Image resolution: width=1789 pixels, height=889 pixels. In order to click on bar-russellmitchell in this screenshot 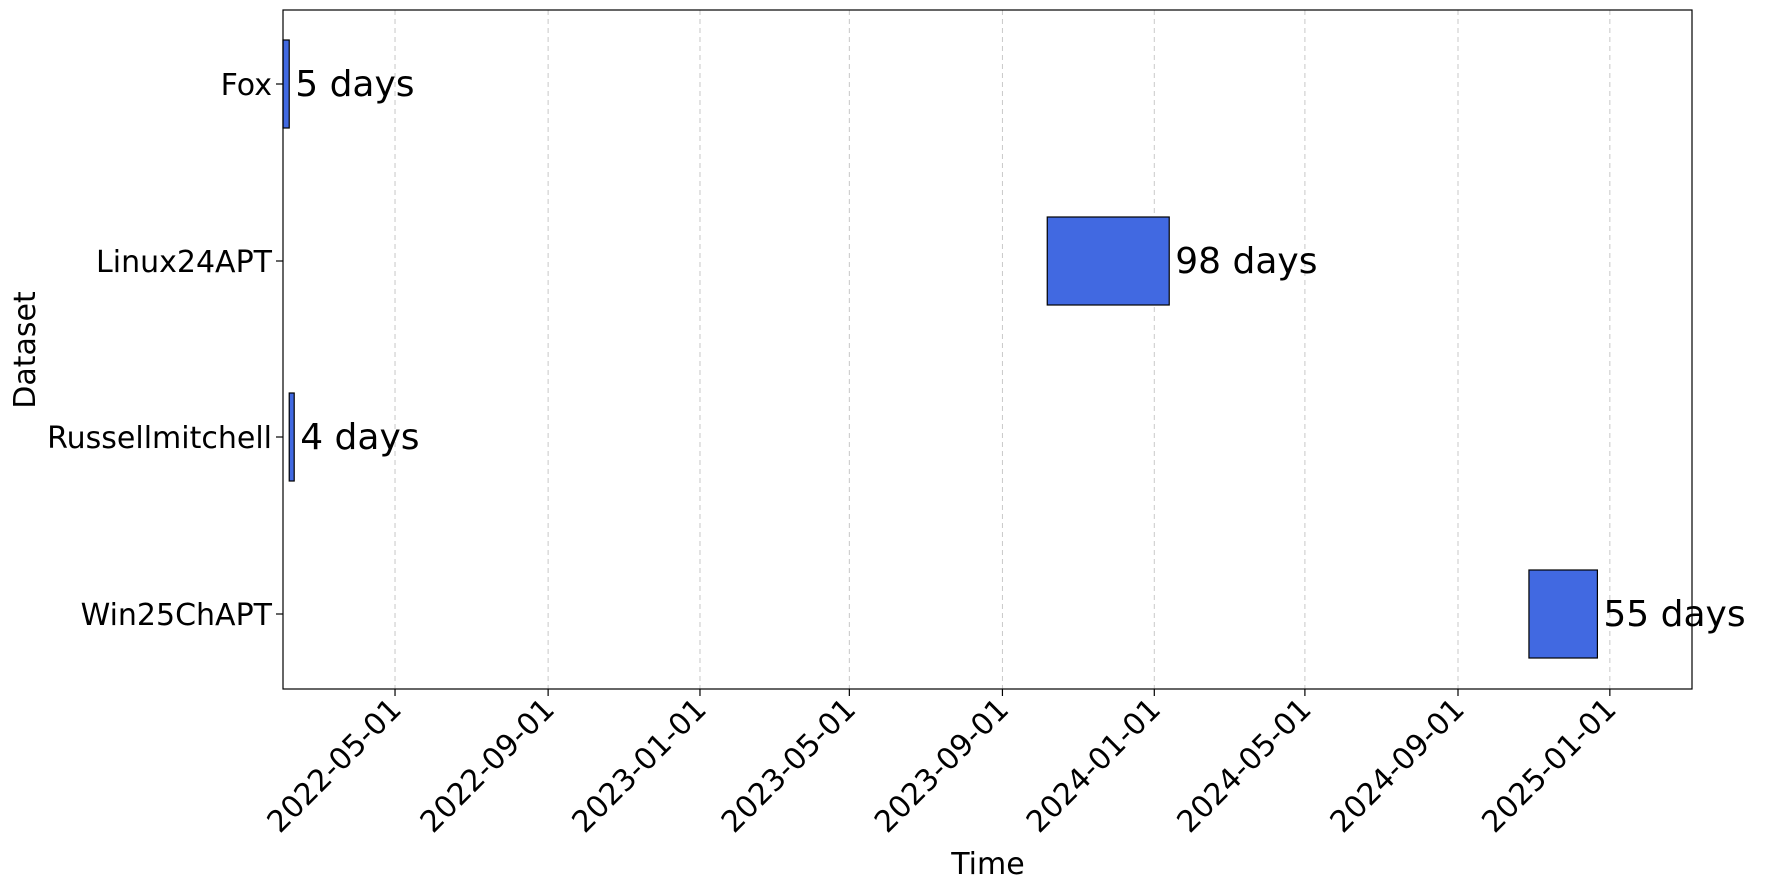, I will do `click(291, 437)`.